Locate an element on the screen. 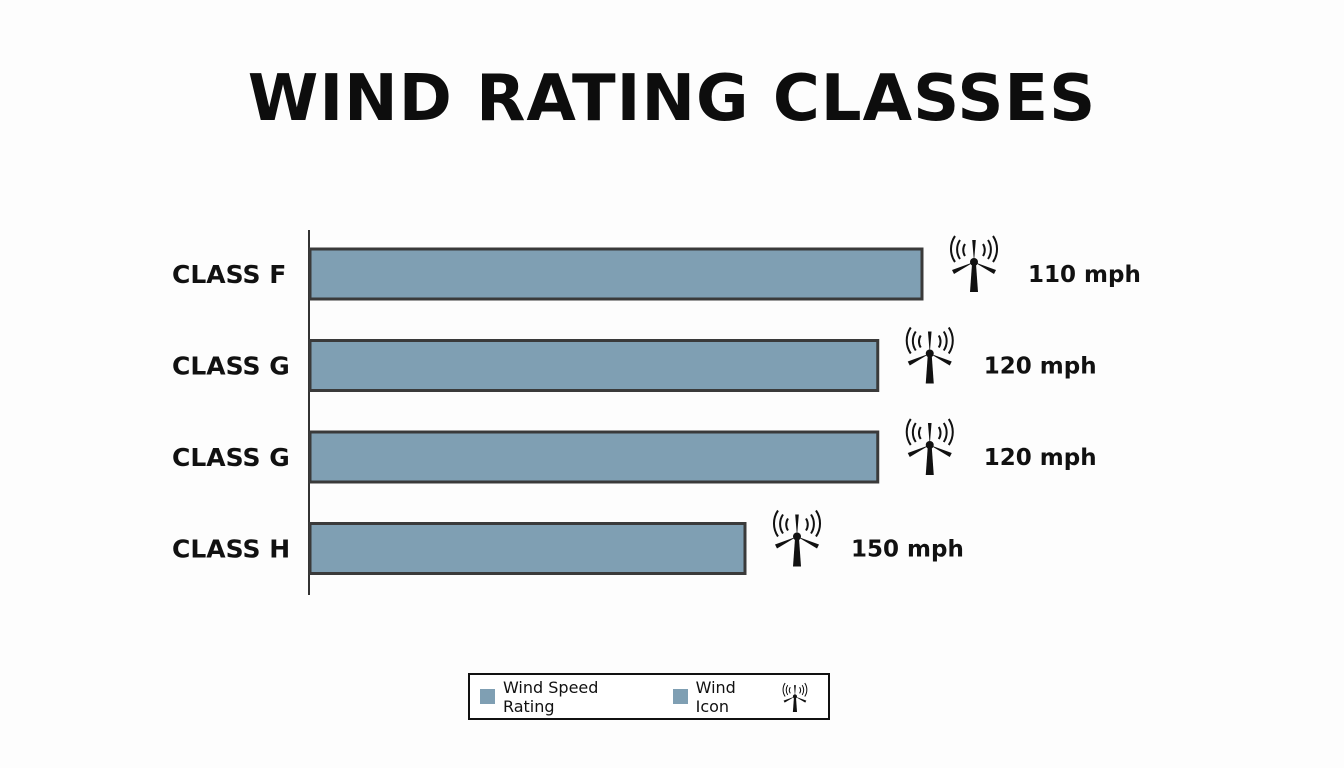  legend-item-wind-speed-rating: Wind Speed Rating is located at coordinates (567, 697).